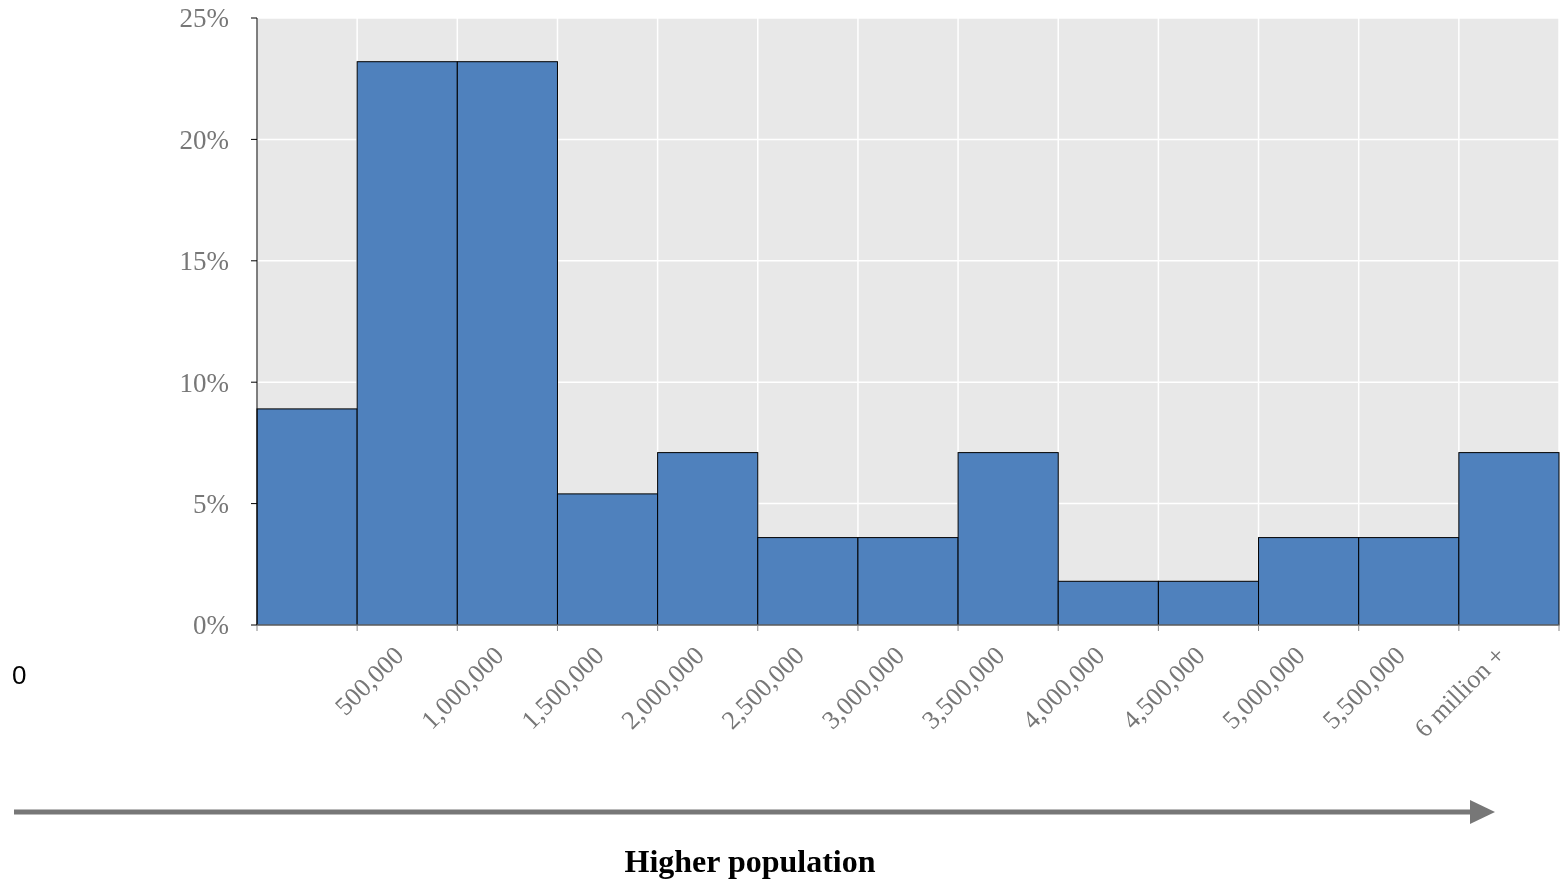 The height and width of the screenshot is (886, 1565). What do you see at coordinates (750, 861) in the screenshot?
I see `x-axis-title: Higher population` at bounding box center [750, 861].